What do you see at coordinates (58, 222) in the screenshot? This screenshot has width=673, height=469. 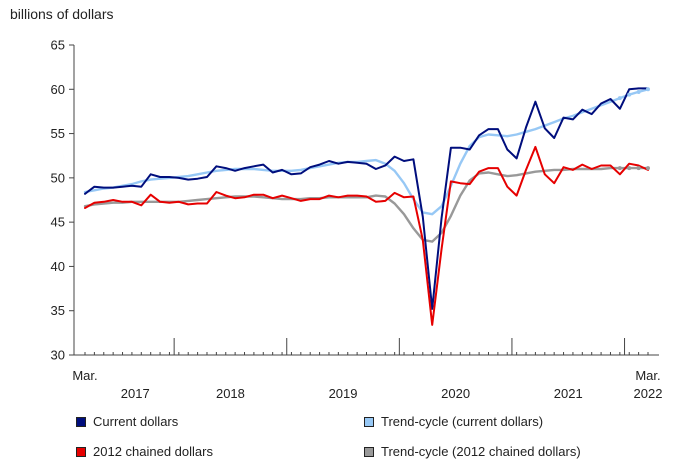 I see `y-tick-label: 45` at bounding box center [58, 222].